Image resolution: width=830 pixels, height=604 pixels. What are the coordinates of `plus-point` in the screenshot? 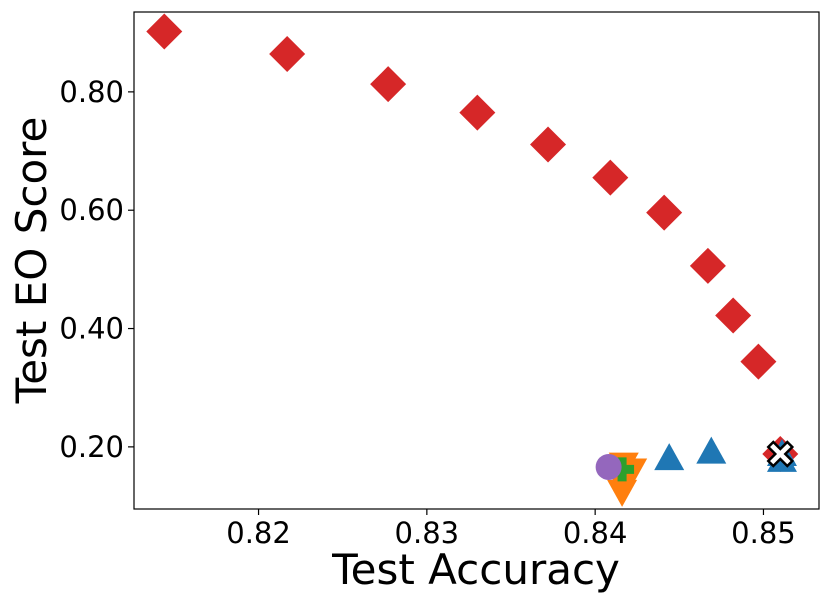 It's located at (622, 469).